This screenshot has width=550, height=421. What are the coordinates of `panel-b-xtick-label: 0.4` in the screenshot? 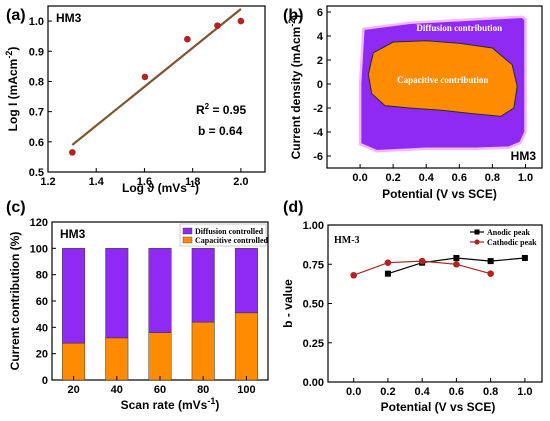 It's located at (427, 178).